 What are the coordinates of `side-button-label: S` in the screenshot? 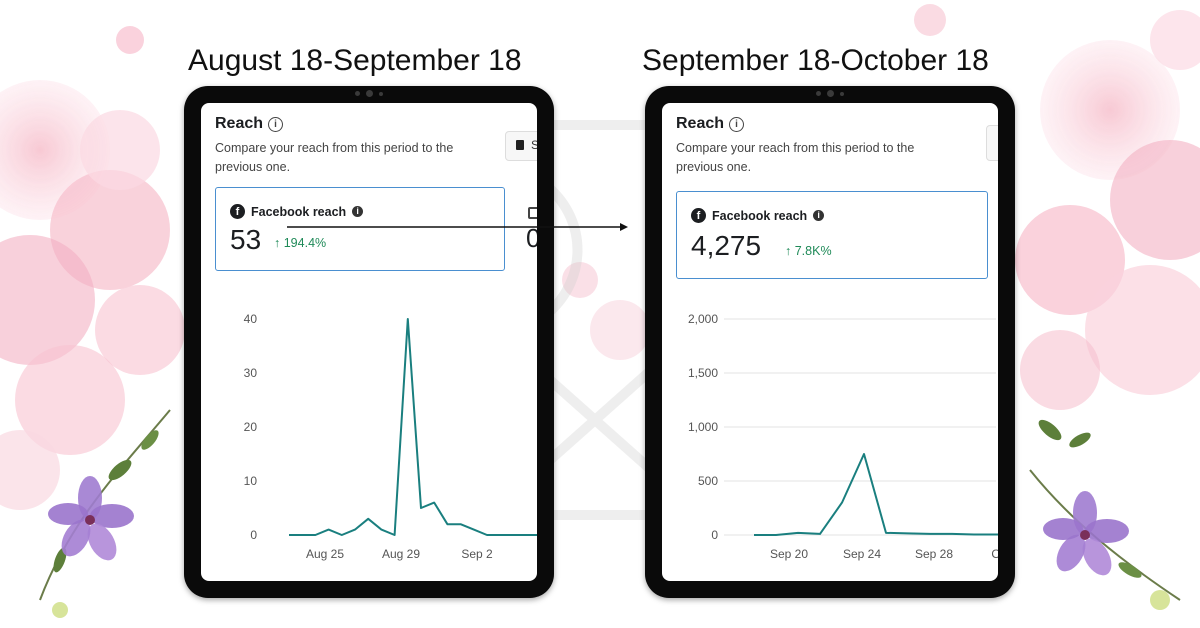 It's located at (534, 145).